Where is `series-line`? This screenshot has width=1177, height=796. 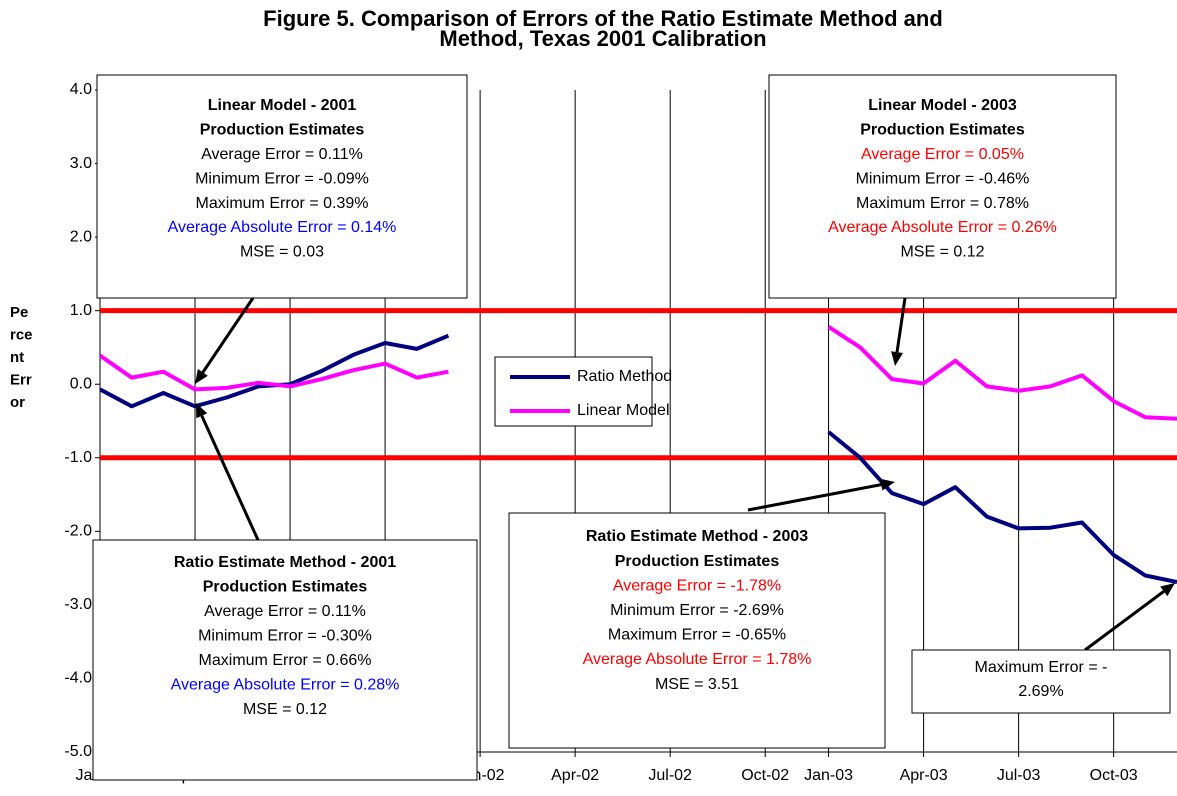 series-line is located at coordinates (638, 373).